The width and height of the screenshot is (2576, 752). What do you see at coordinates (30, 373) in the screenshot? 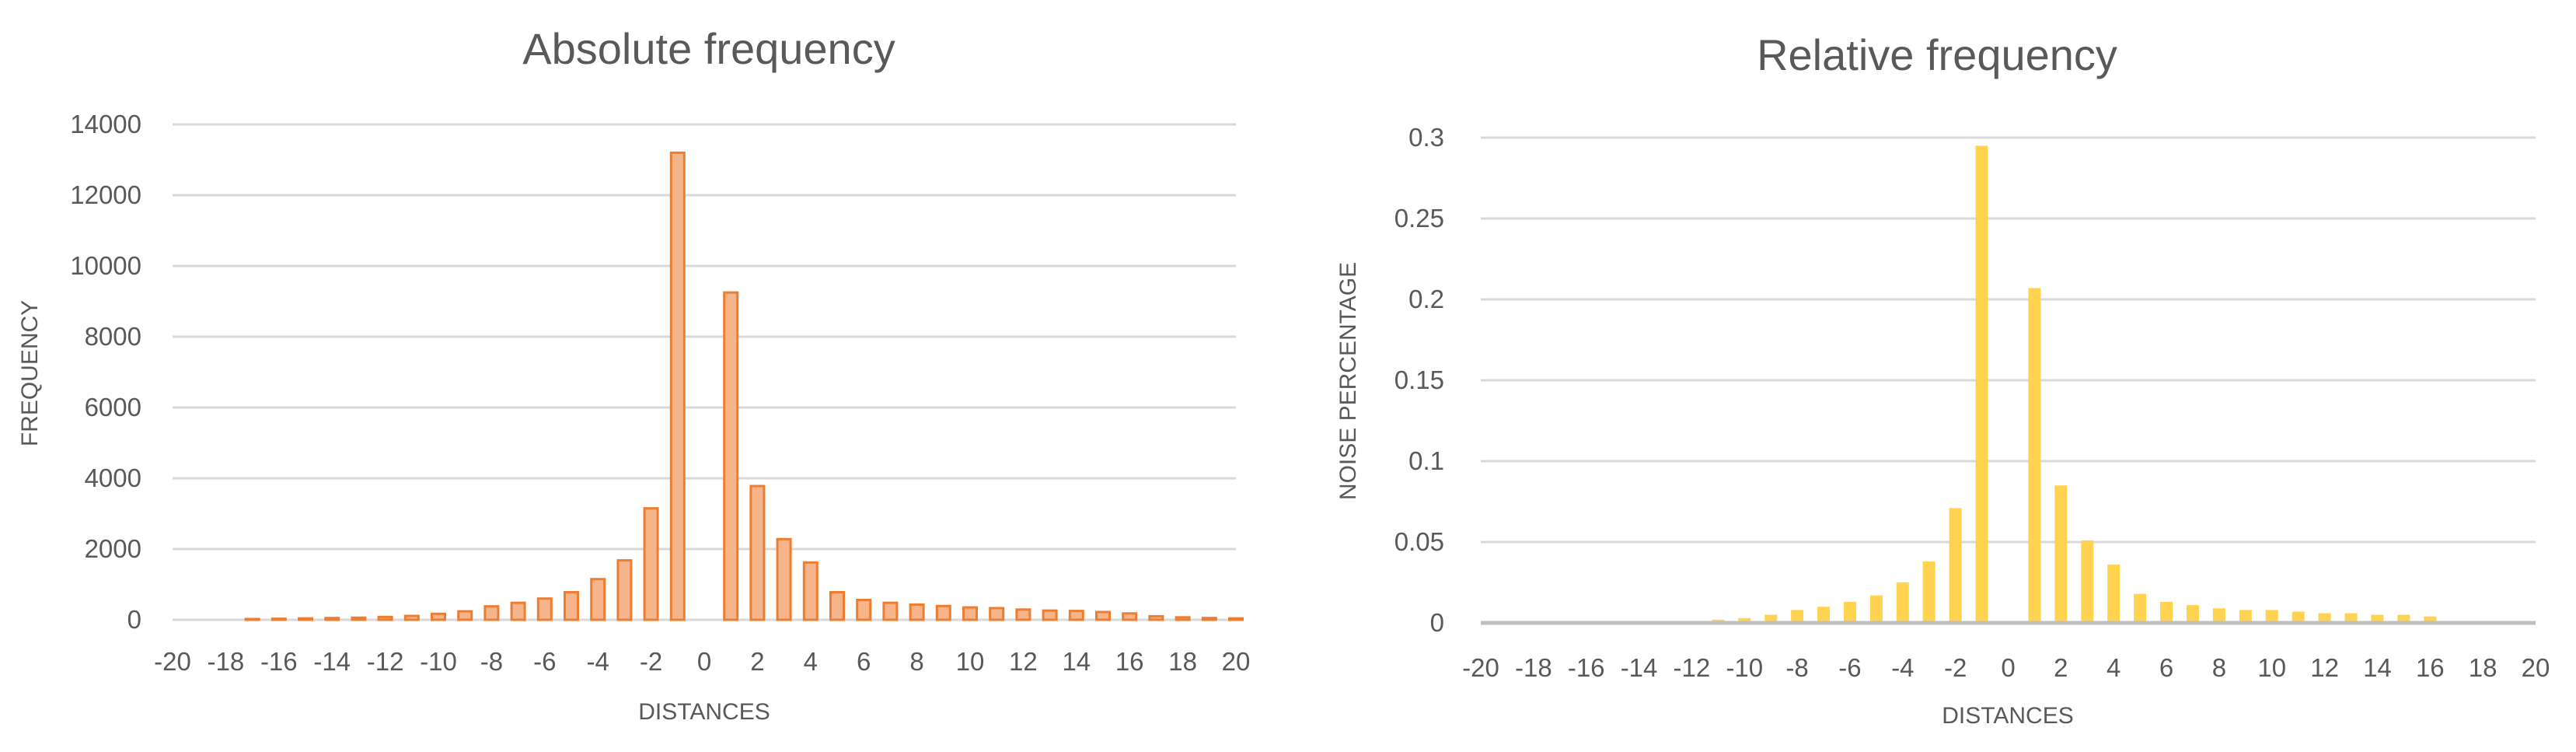
I see `y-axis-label: FREQUENCY` at bounding box center [30, 373].